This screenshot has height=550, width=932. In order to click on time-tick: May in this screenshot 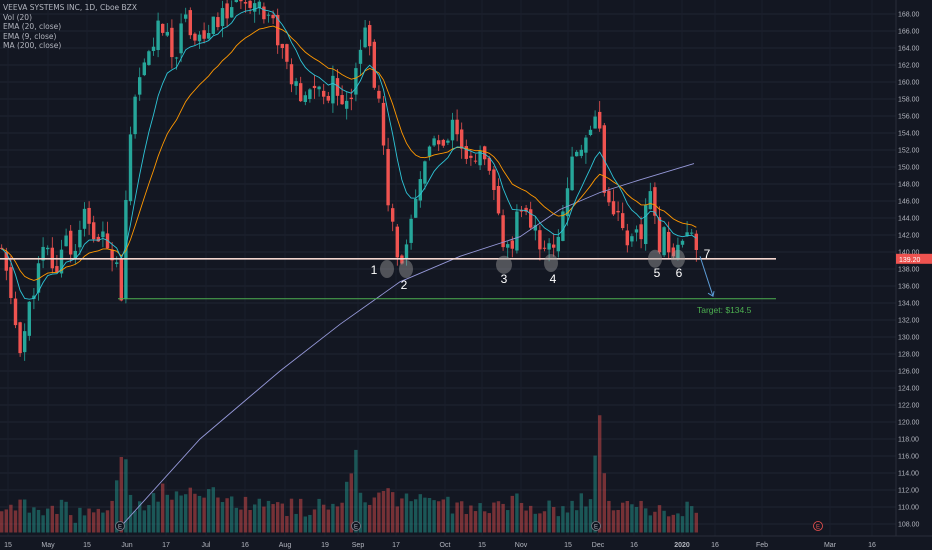, I will do `click(48, 545)`.